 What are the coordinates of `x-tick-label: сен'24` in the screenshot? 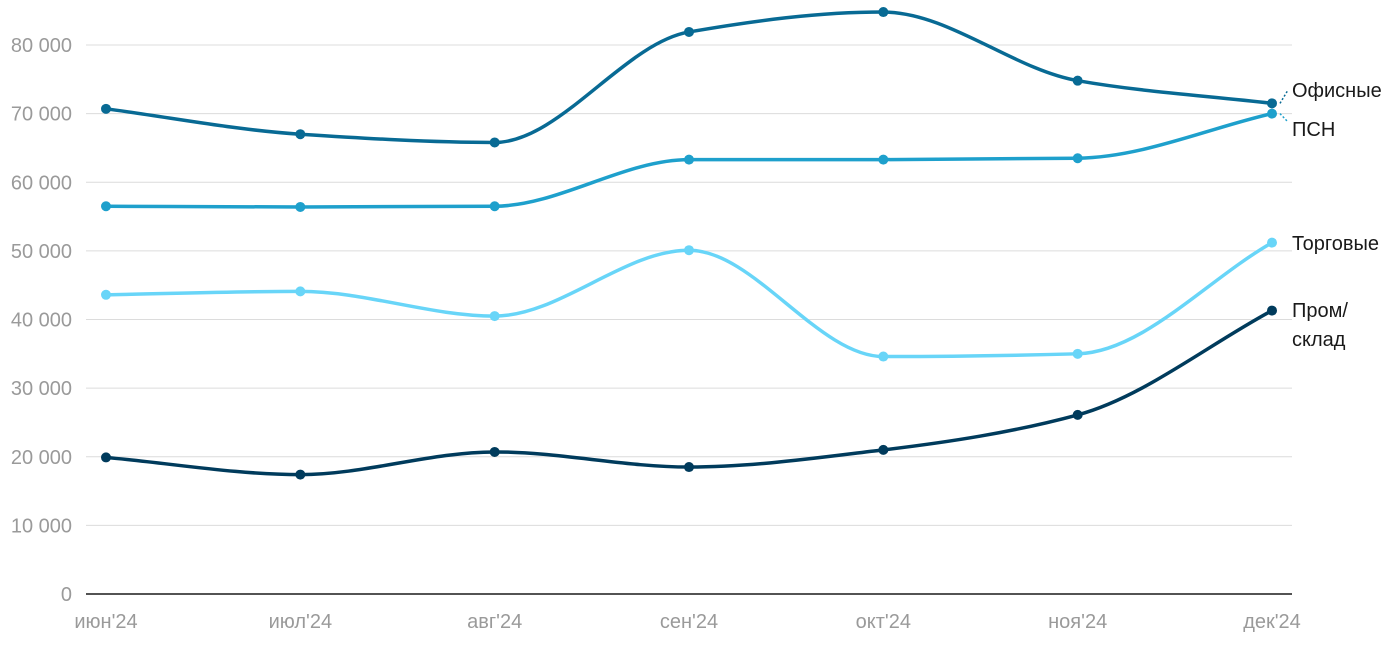 It's located at (689, 622).